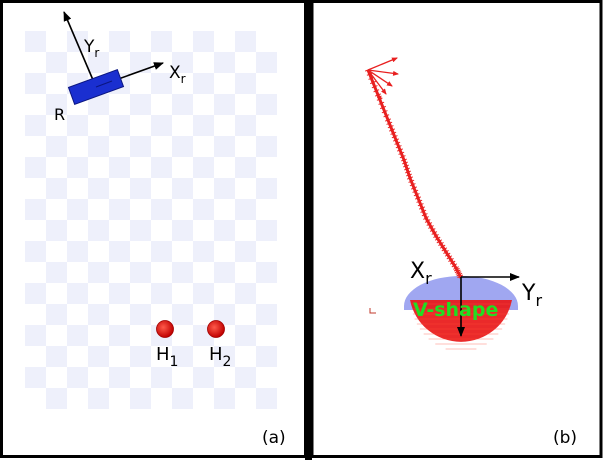 Image resolution: width=603 pixels, height=460 pixels. I want to click on robot-x-axis-label-b: Xr, so click(421, 273).